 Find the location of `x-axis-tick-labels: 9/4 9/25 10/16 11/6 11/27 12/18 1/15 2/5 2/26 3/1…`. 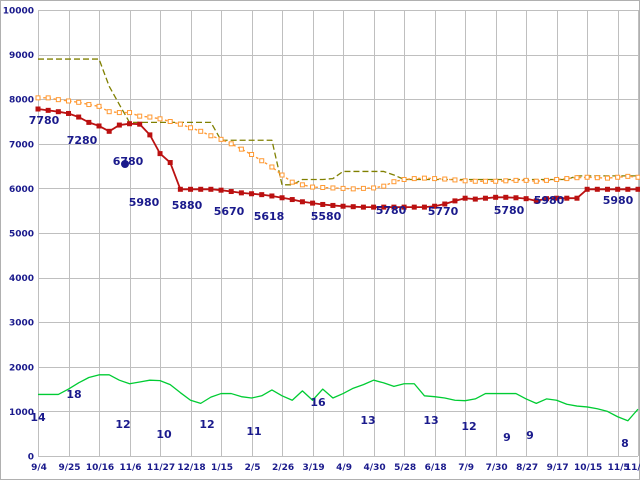

x-axis-tick-labels: 9/4 9/25 10/16 11/6 11/27 12/18 1/15 2/5 2/26 3/1… is located at coordinates (335, 468).